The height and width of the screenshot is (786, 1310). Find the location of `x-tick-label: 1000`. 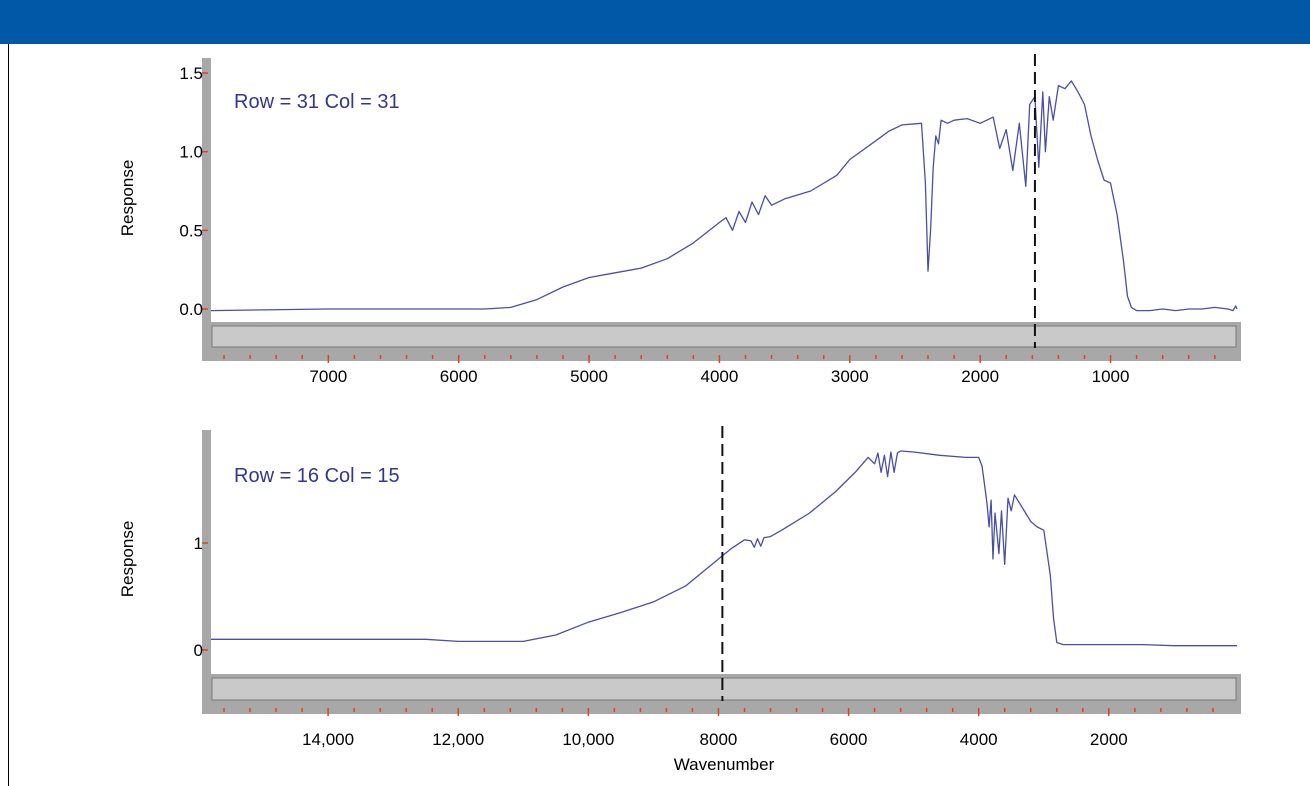

x-tick-label: 1000 is located at coordinates (1111, 376).